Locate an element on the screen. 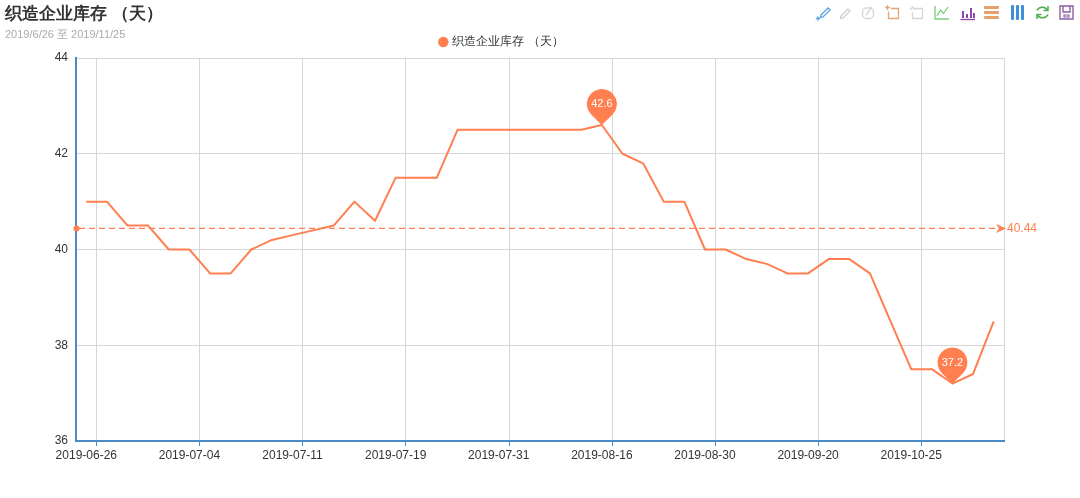  x-tick-label: 2019-09-20 is located at coordinates (808, 454).